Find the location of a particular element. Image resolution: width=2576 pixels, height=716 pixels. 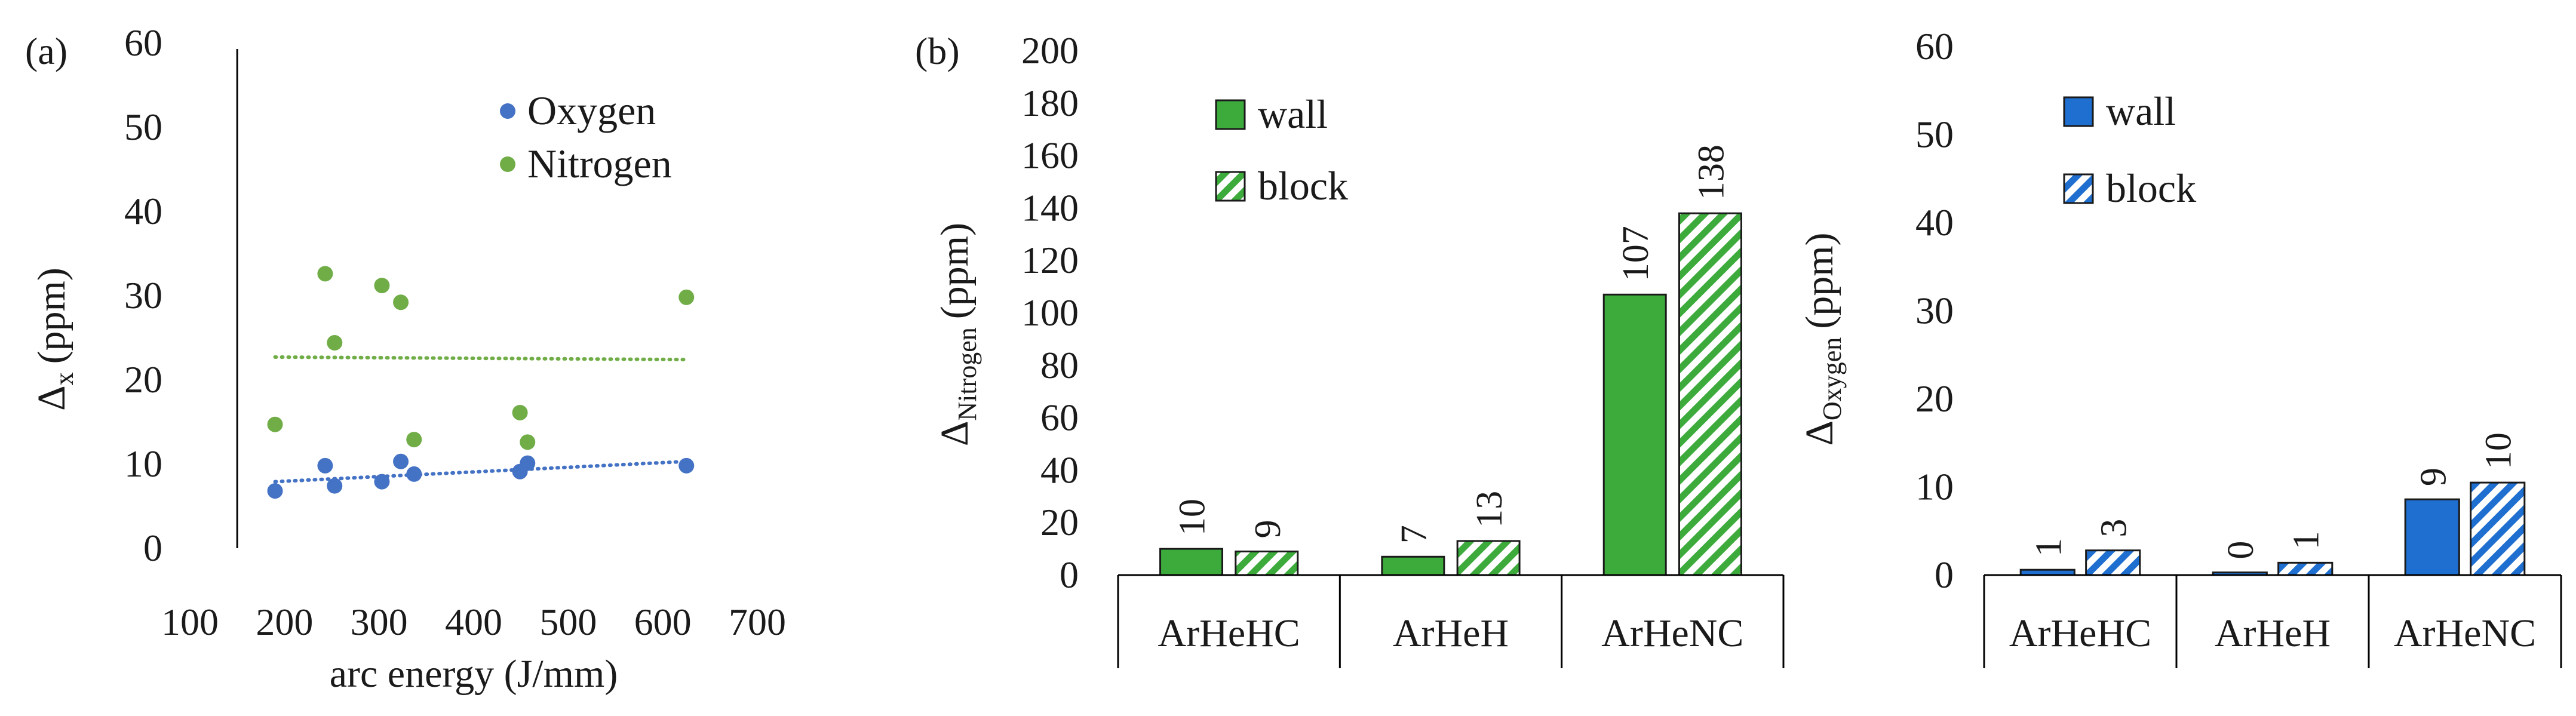

panel-b-category-axis: ArHeHC ArHeH ArHeNC is located at coordinates (1451, 621).